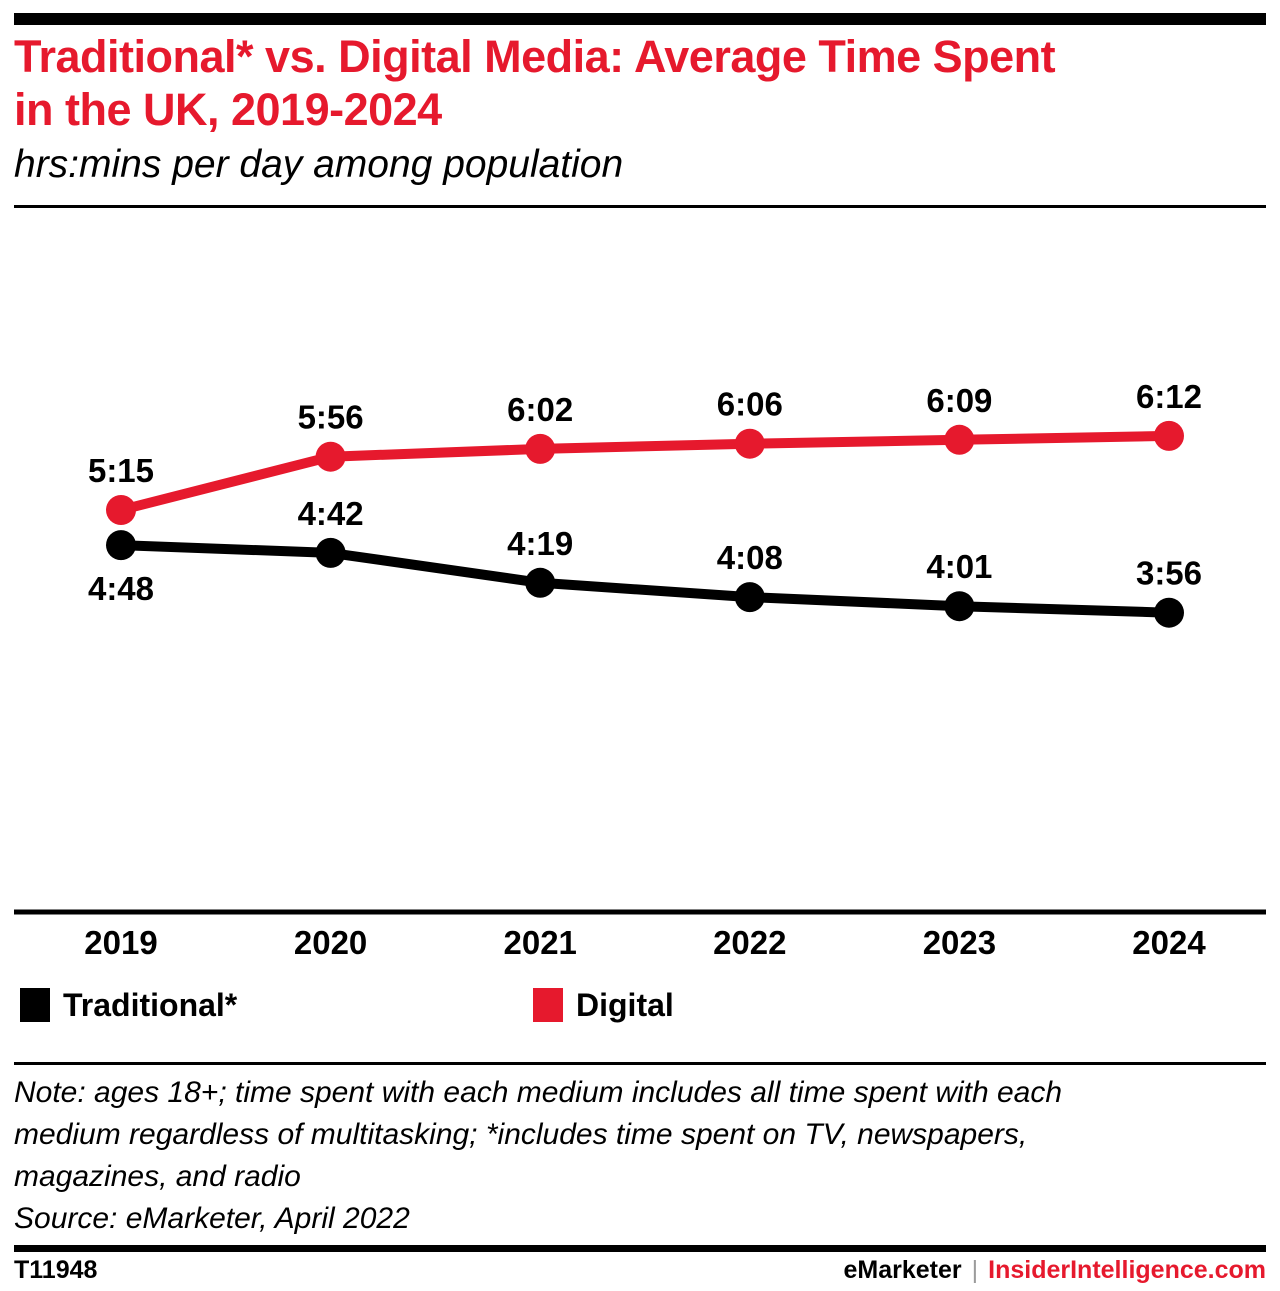 The image size is (1280, 1291). I want to click on footnote-line-3: magazines, and radio, so click(157, 1176).